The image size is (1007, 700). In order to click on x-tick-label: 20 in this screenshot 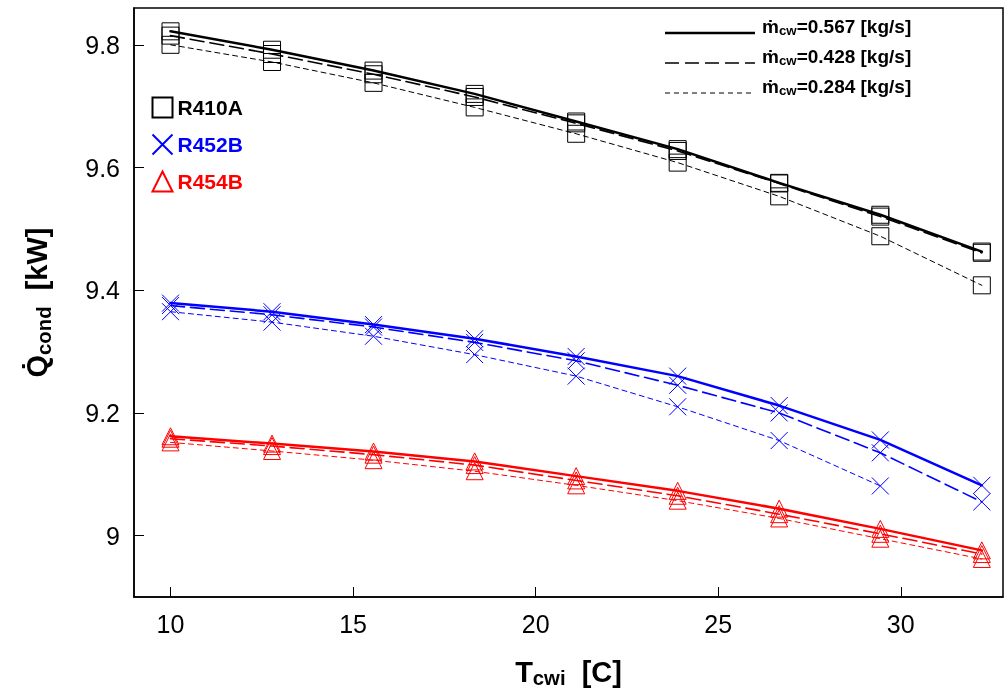, I will do `click(535, 623)`.